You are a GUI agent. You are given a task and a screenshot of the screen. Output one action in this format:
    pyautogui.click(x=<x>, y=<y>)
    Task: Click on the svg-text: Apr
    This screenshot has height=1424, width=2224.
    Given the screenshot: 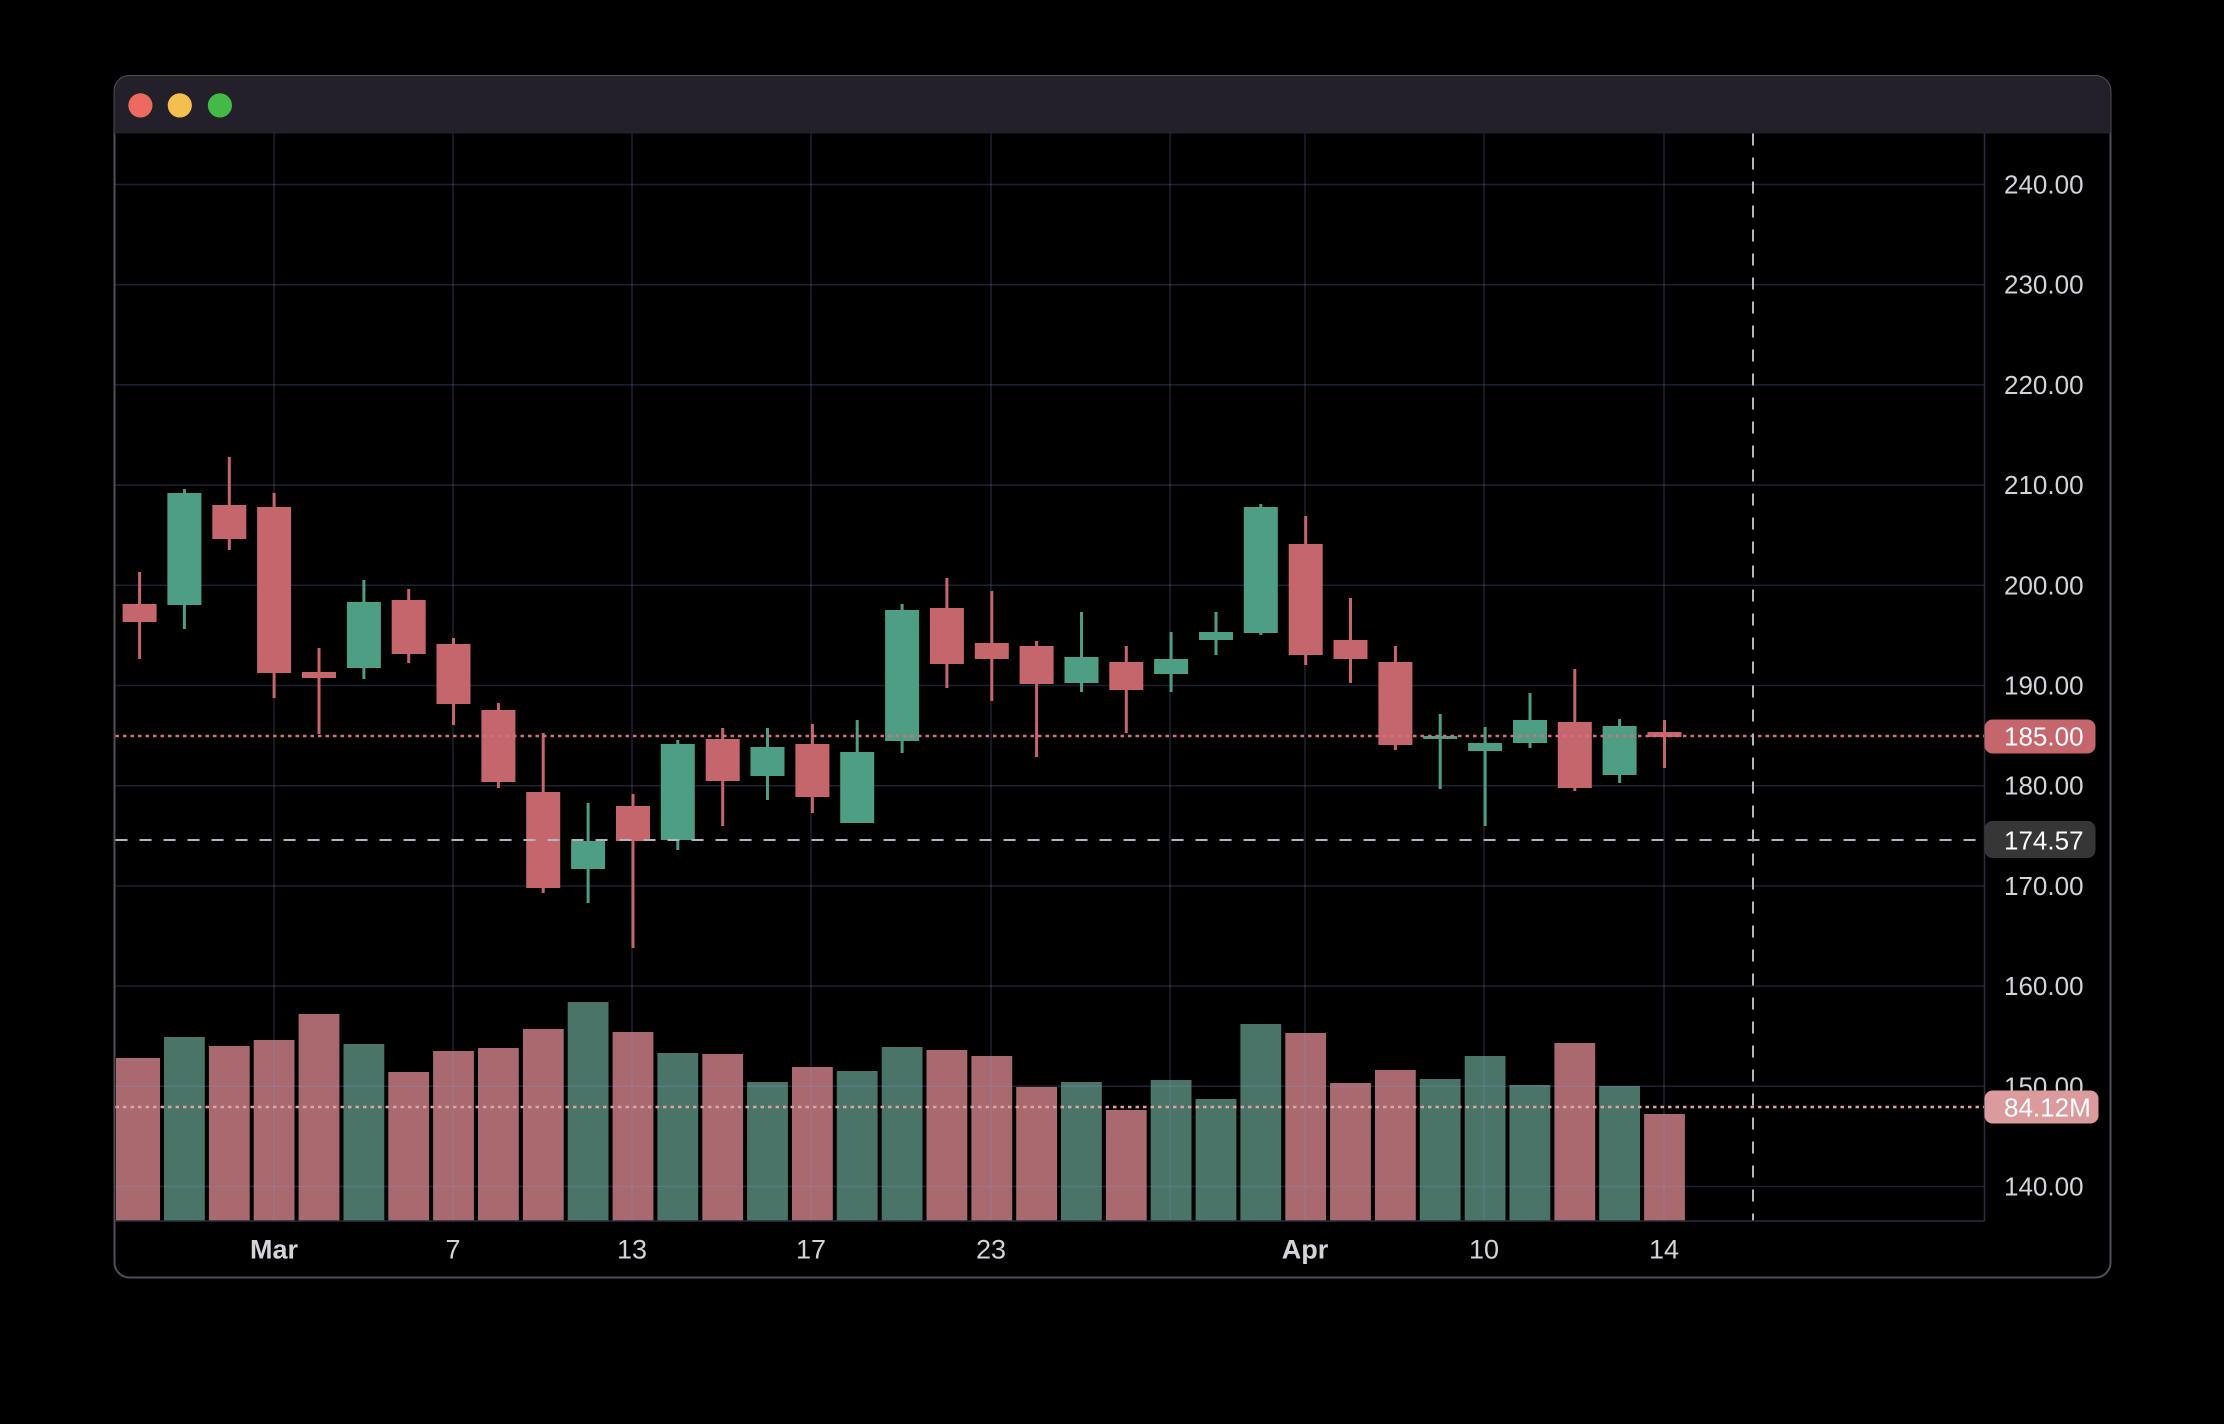 What is the action you would take?
    pyautogui.click(x=1305, y=1250)
    